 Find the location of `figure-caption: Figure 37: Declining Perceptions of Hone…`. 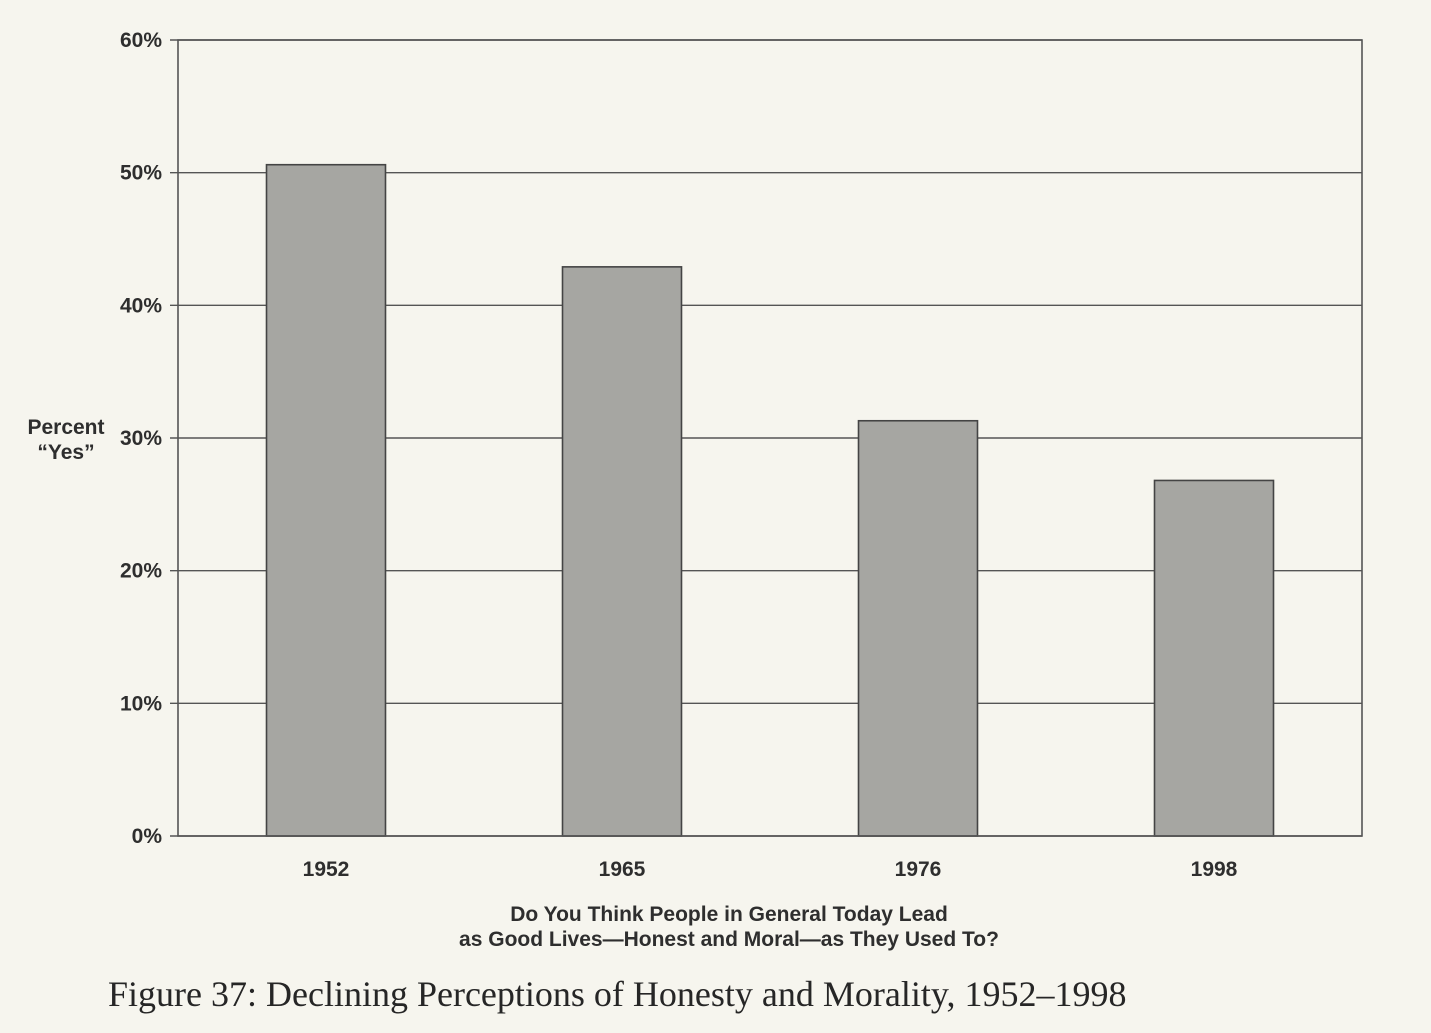

figure-caption: Figure 37: Declining Perceptions of Hone… is located at coordinates (617, 994).